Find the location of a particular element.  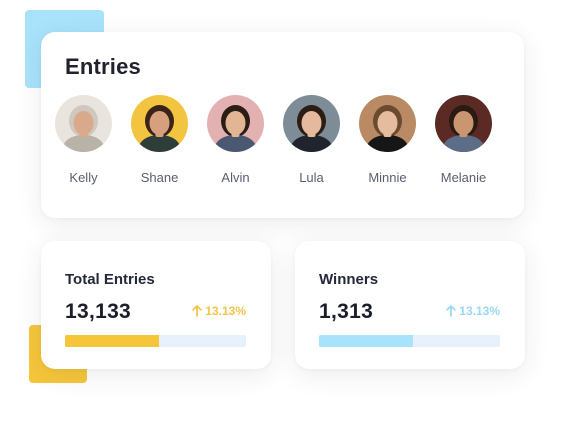

woman-yellow-bg-avatar is located at coordinates (159, 123).